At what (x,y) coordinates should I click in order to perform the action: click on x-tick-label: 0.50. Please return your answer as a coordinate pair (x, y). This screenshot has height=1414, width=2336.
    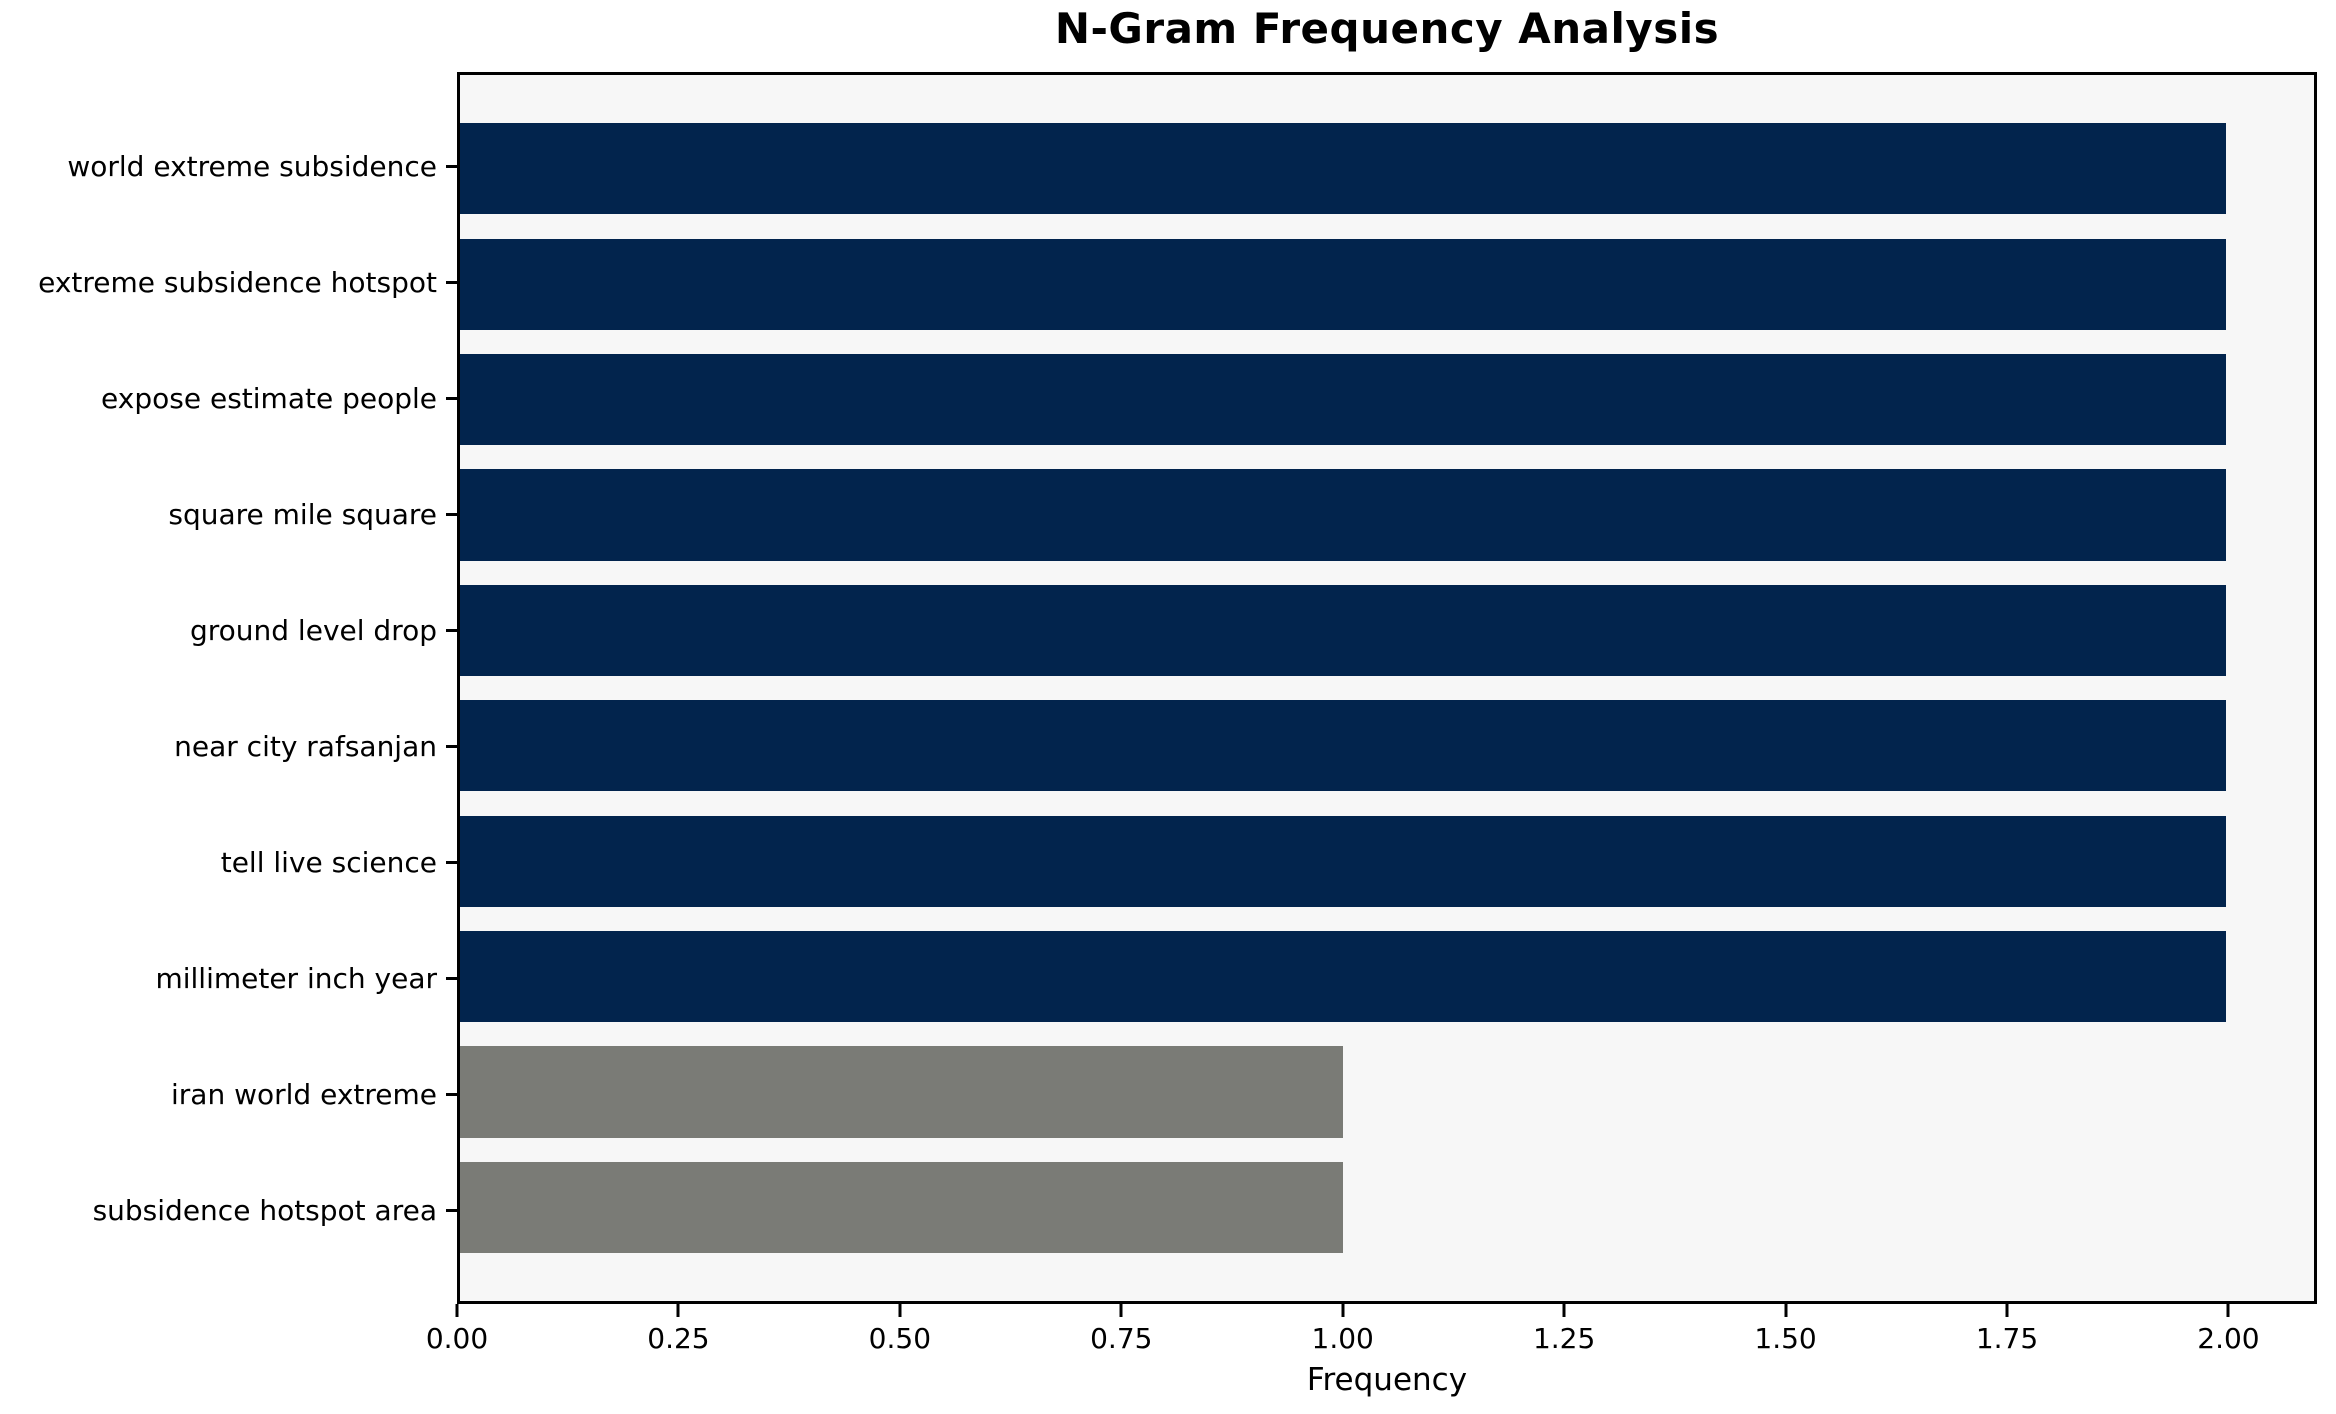
    Looking at the image, I should click on (900, 1338).